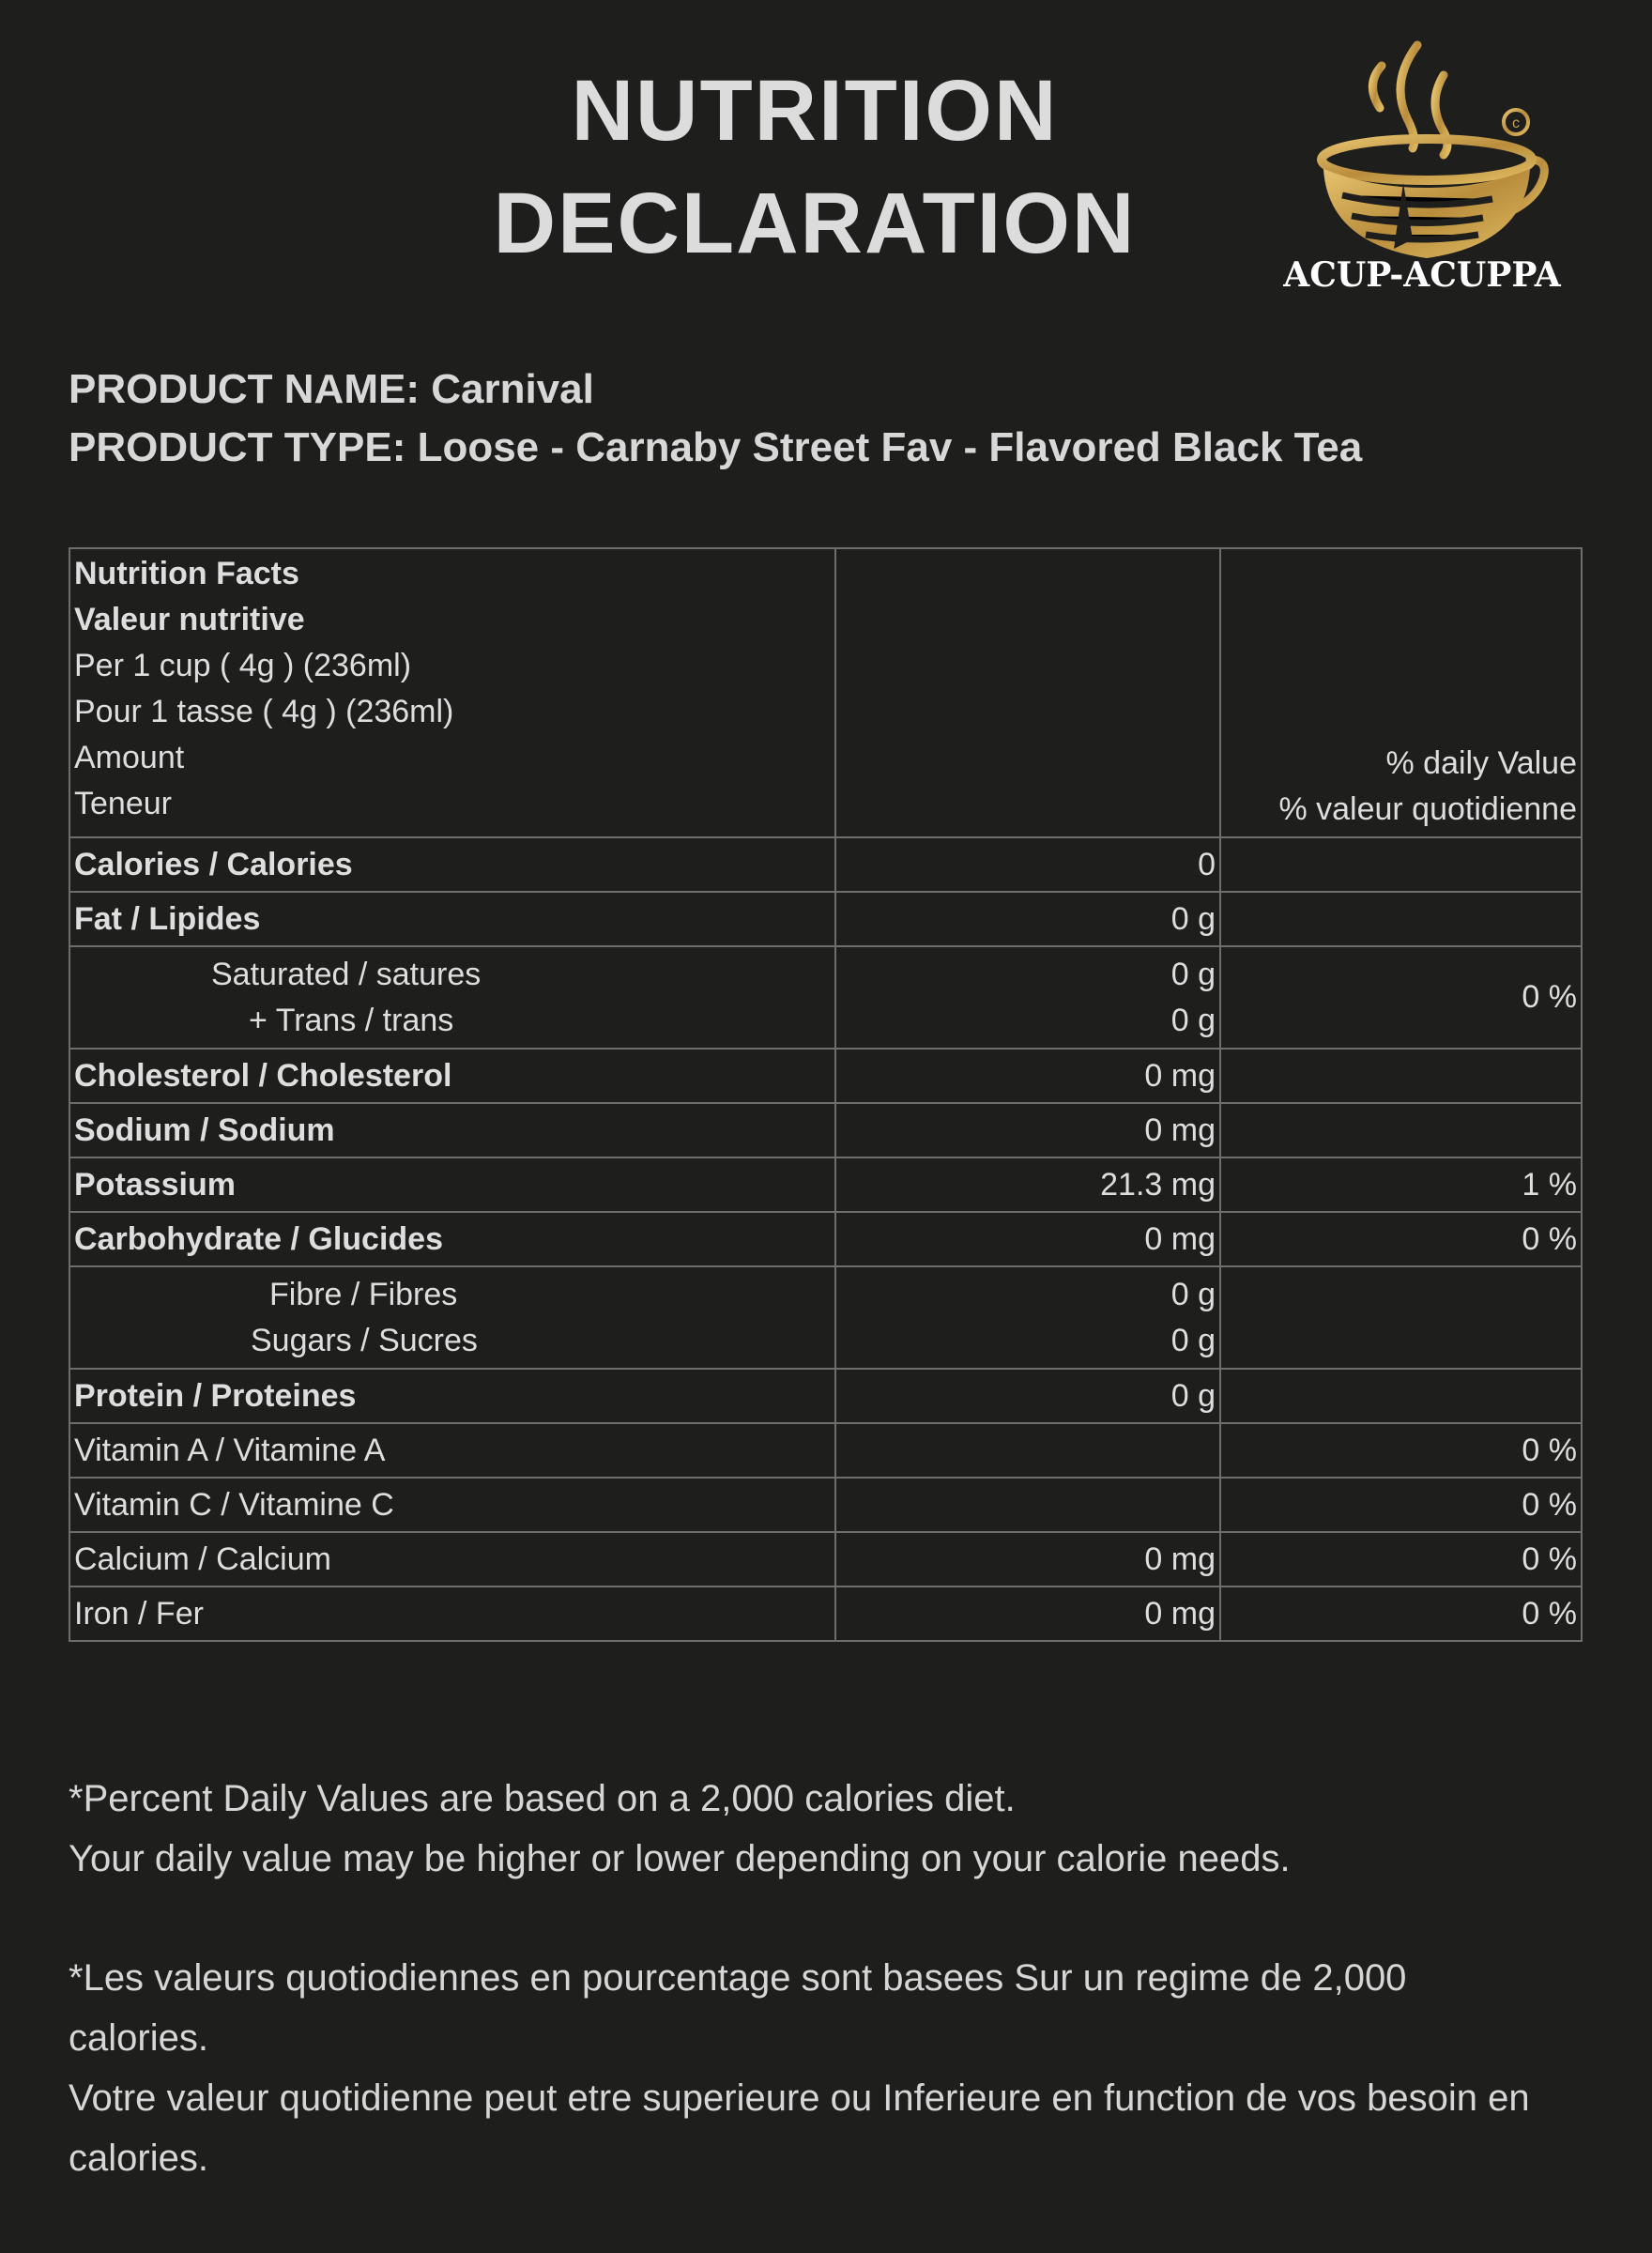 The width and height of the screenshot is (1652, 2253). Describe the element at coordinates (452, 1614) in the screenshot. I see `nutrient-label: Iron / Fer` at that location.